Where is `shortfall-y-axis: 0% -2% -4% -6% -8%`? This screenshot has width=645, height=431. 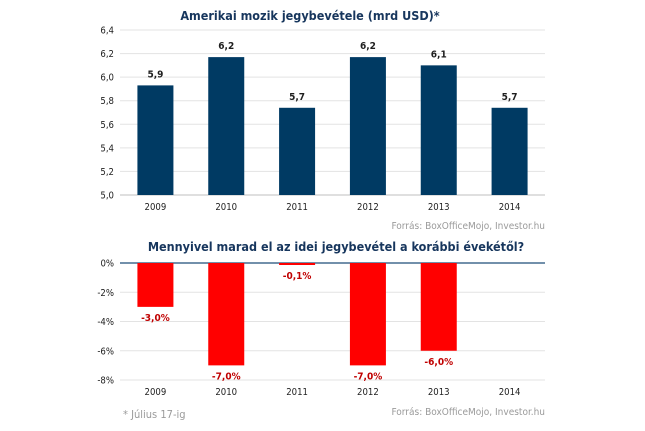 shortfall-y-axis: 0% -2% -4% -6% -8% is located at coordinates (105, 323).